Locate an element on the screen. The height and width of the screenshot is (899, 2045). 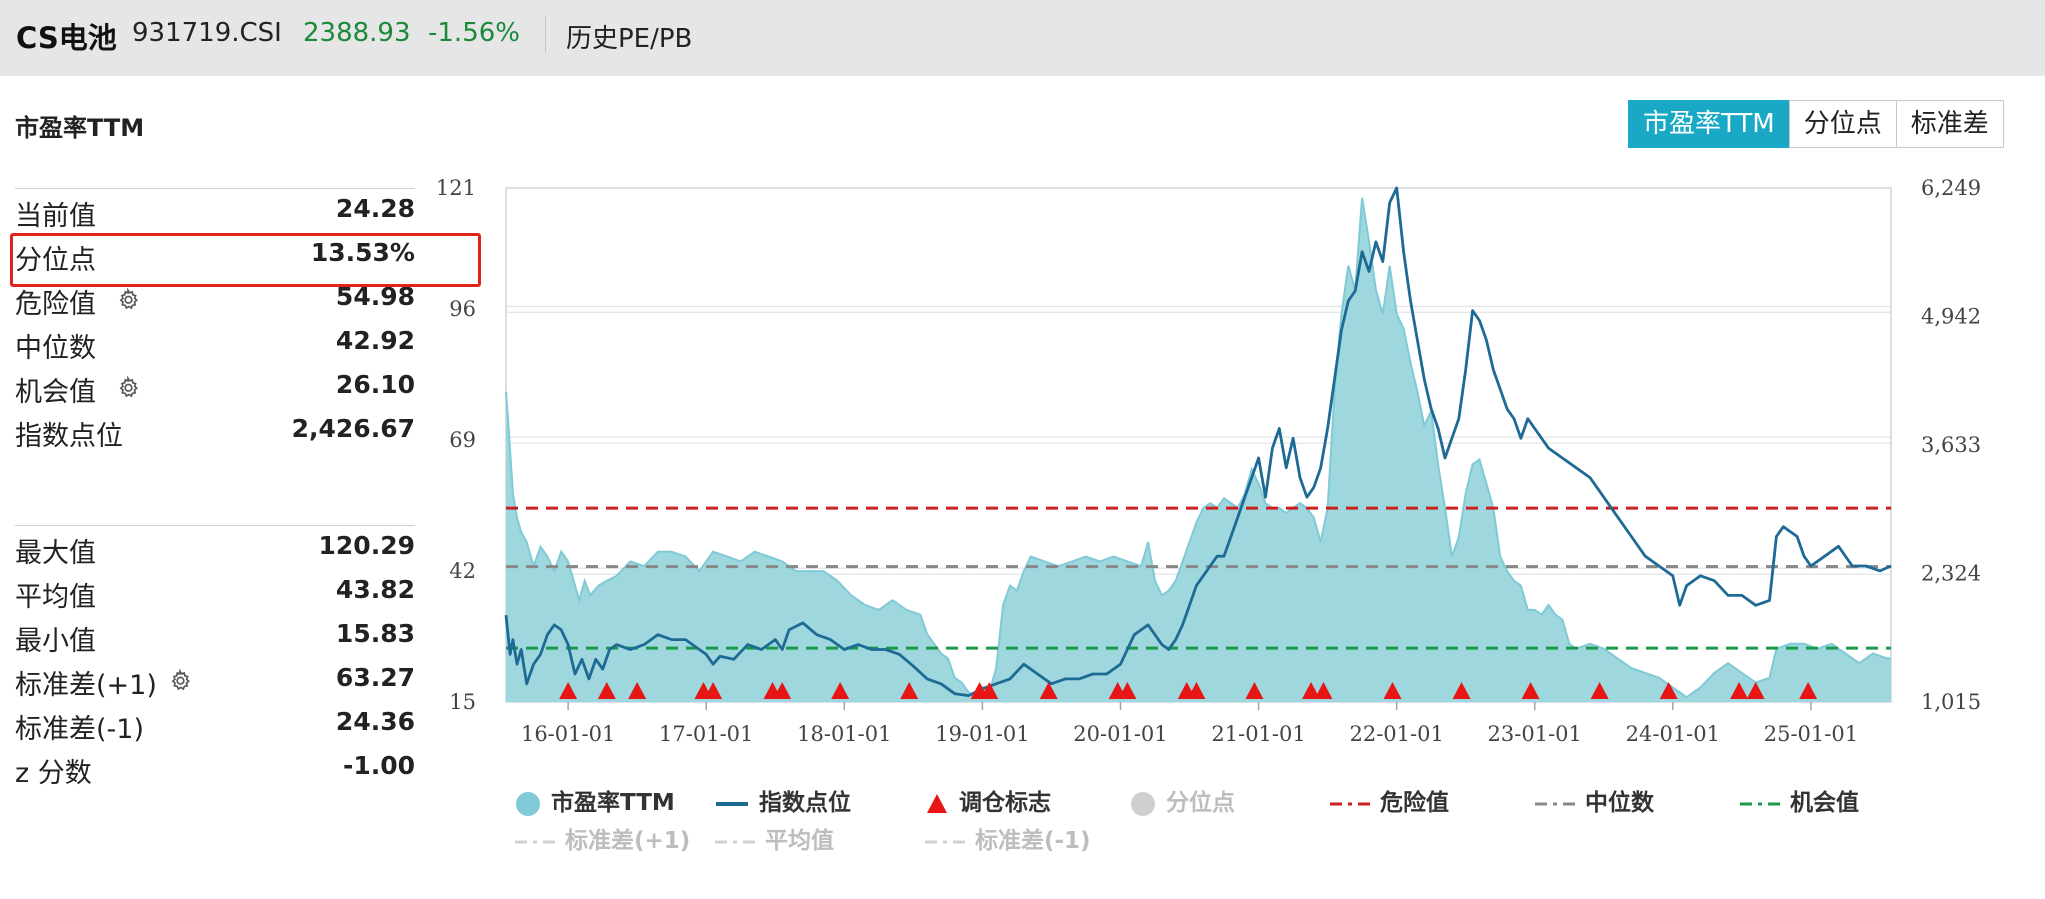
legend-item: 市盈率TTM is located at coordinates (595, 800).